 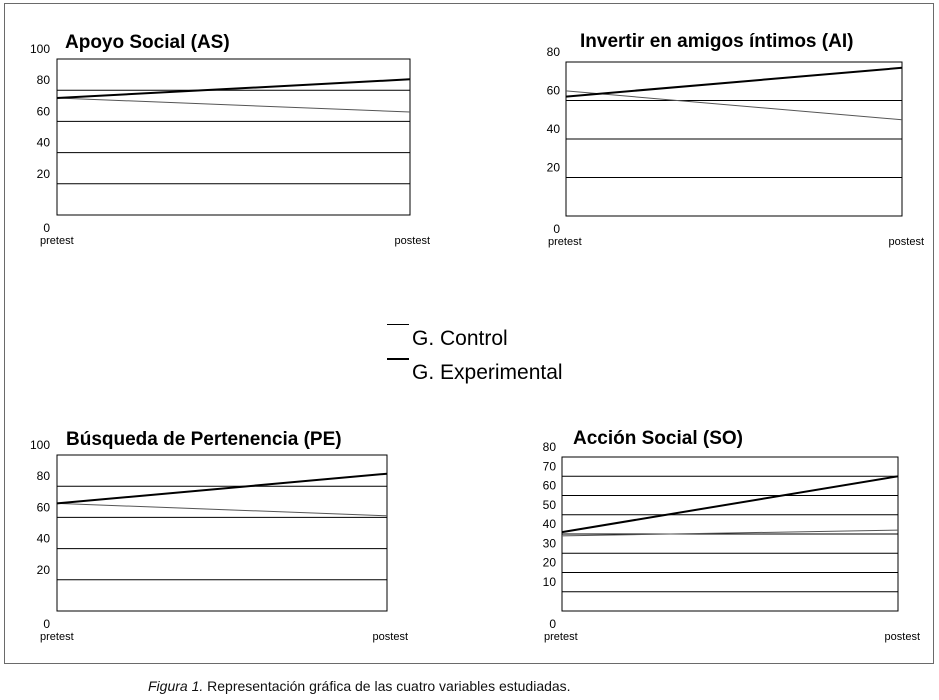 What do you see at coordinates (487, 372) in the screenshot?
I see `legend-label-experimental: G. Experimental` at bounding box center [487, 372].